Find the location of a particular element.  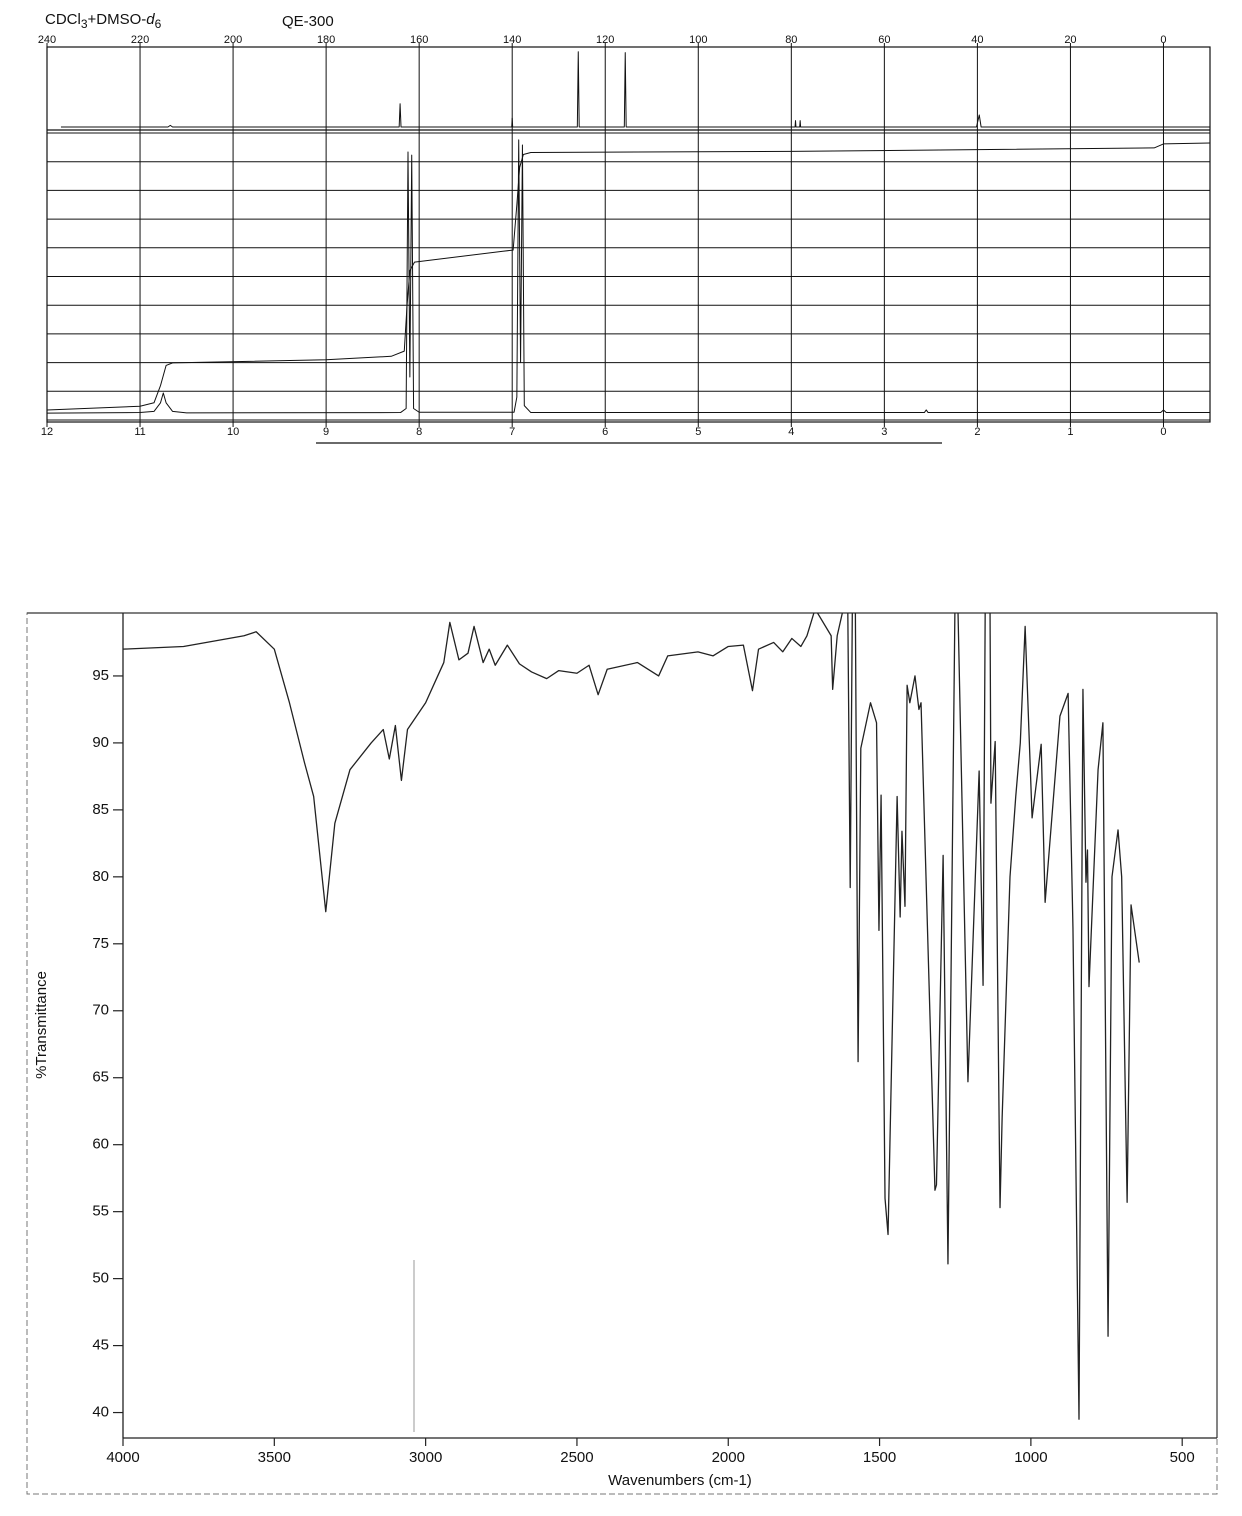

solvent-sub: 3 is located at coordinates (84, 24).